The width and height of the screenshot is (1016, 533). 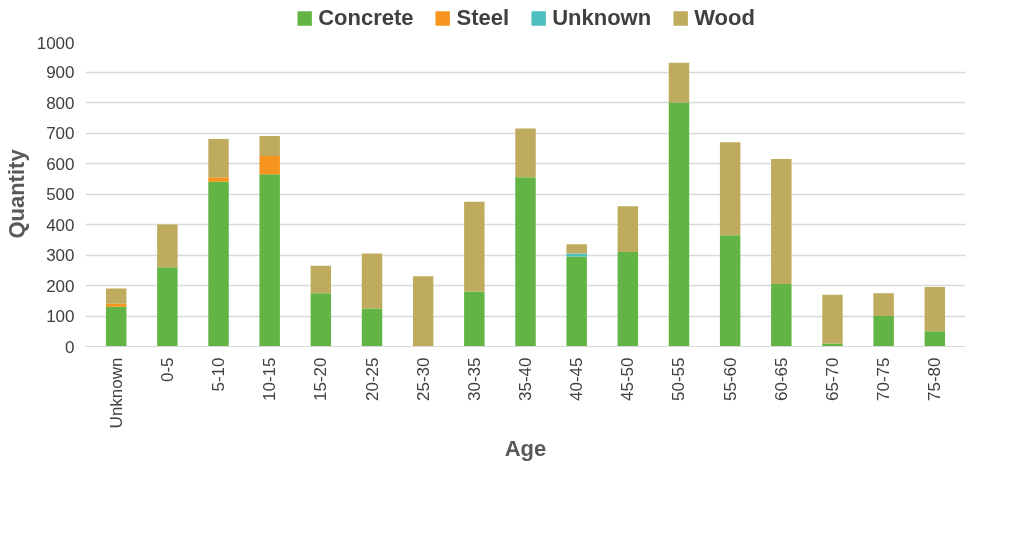 I want to click on x-tick-label: 35-40, so click(x=525, y=379).